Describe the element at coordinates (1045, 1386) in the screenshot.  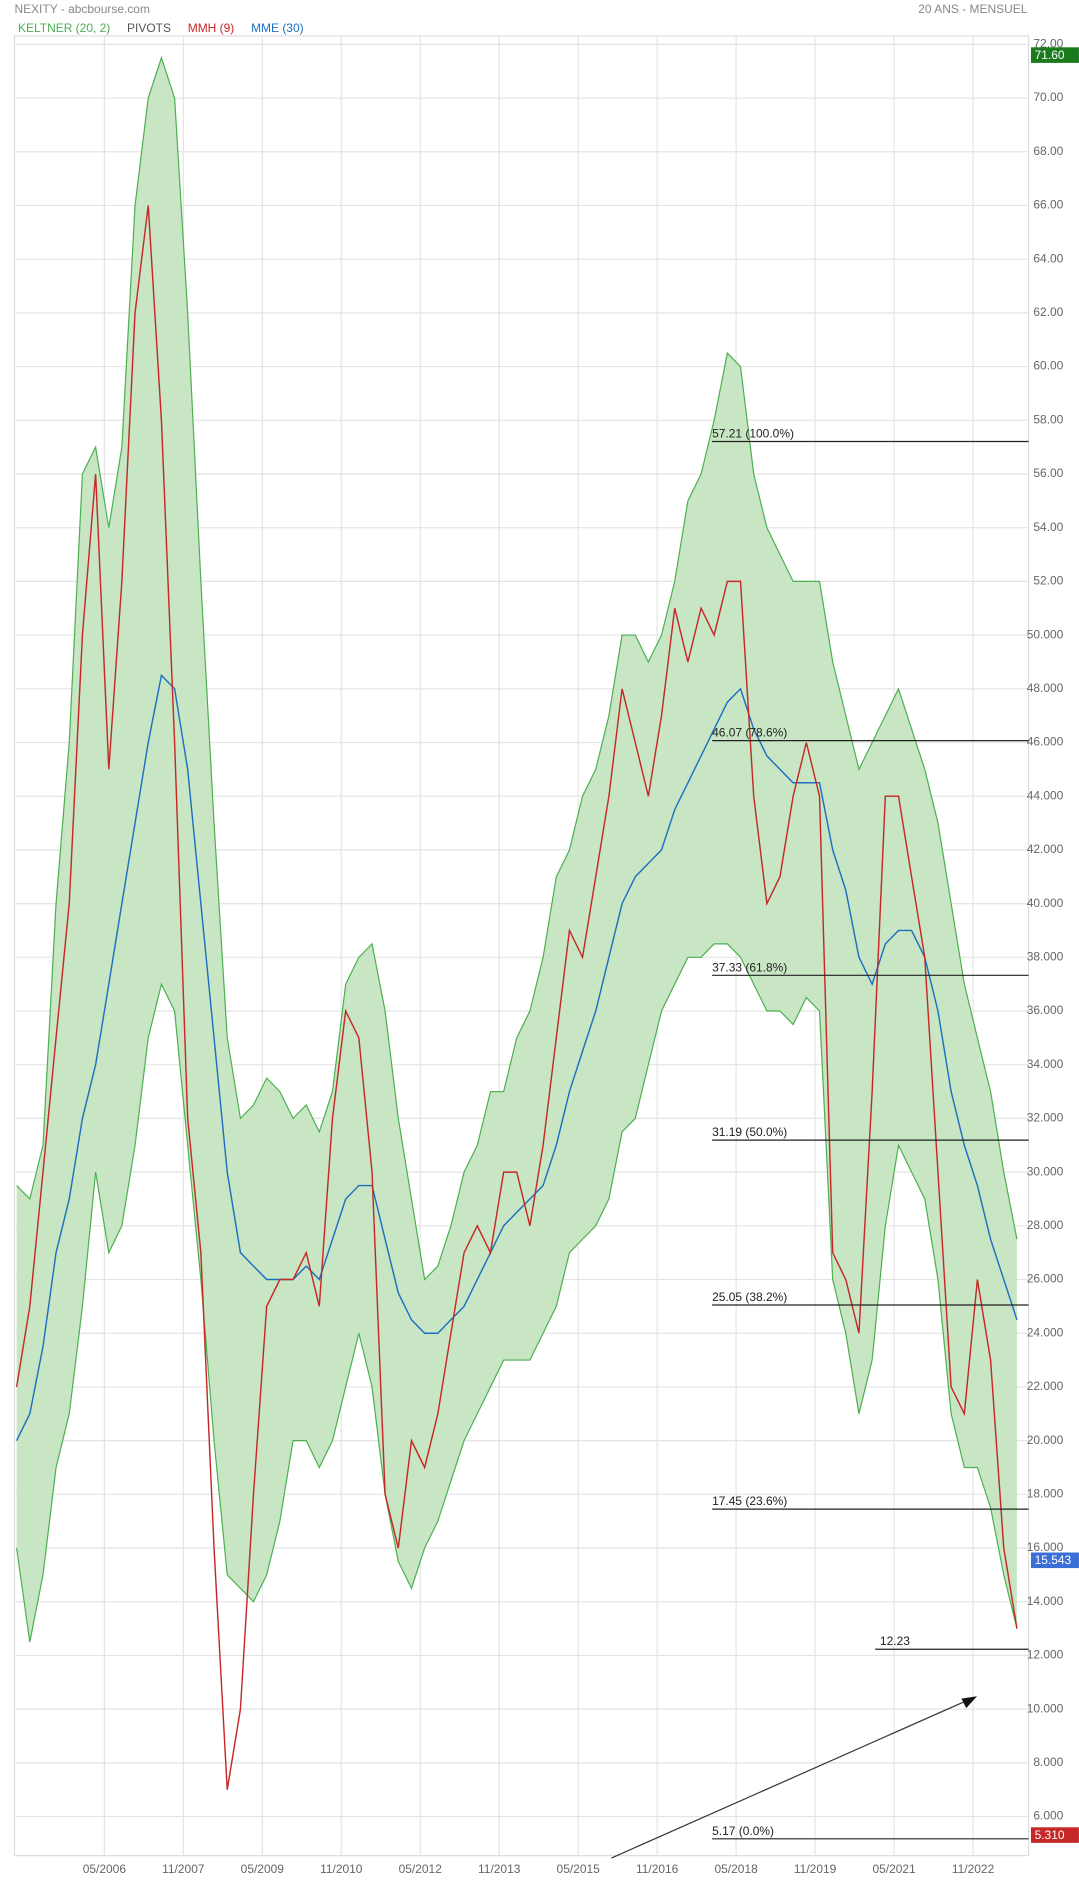
I see `y-tick-label: 22.000` at that location.